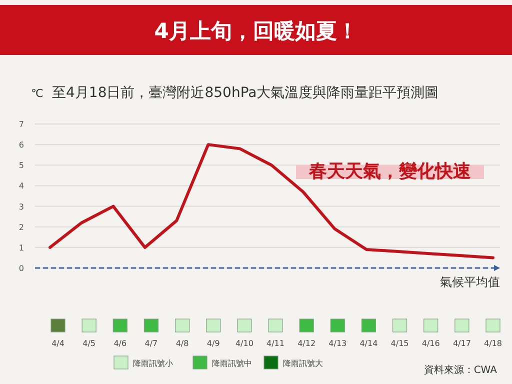 The height and width of the screenshot is (384, 512). What do you see at coordinates (369, 343) in the screenshot?
I see `x-tick-label: 4/14` at bounding box center [369, 343].